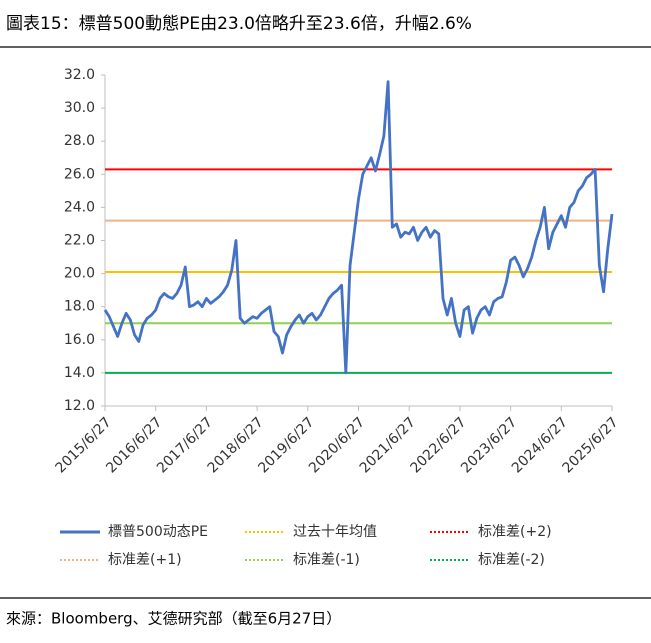 The height and width of the screenshot is (643, 651). What do you see at coordinates (79, 174) in the screenshot?
I see `y-tick-label: 26.0` at bounding box center [79, 174].